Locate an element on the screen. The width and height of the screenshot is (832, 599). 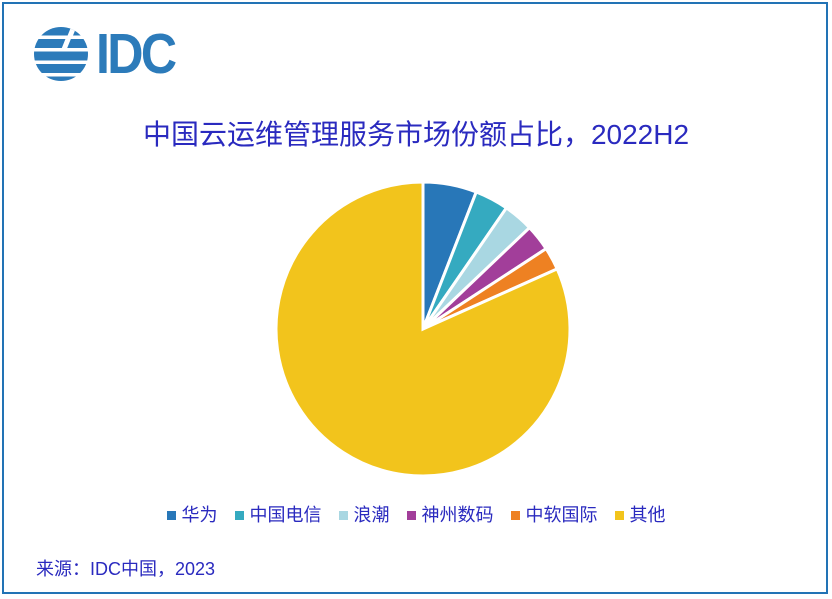
legend-item-中软国际: 中软国际 is located at coordinates (554, 514).